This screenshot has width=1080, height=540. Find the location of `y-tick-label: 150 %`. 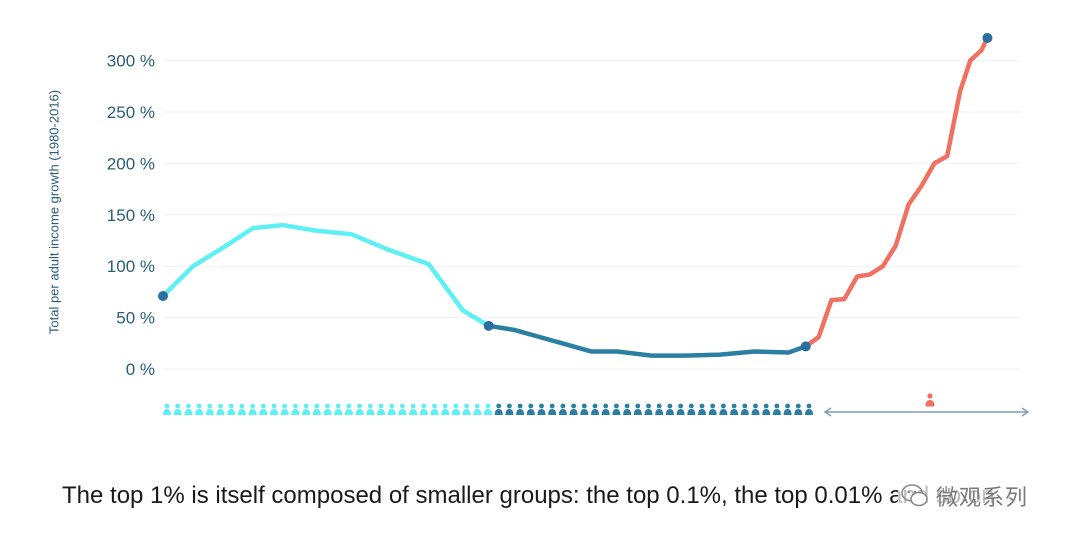

y-tick-label: 150 % is located at coordinates (131, 215).